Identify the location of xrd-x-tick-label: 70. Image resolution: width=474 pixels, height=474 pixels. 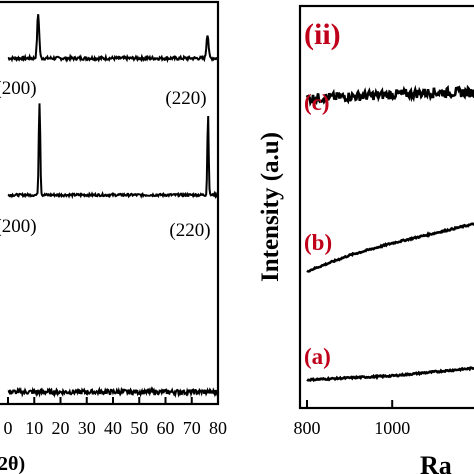
(192, 428).